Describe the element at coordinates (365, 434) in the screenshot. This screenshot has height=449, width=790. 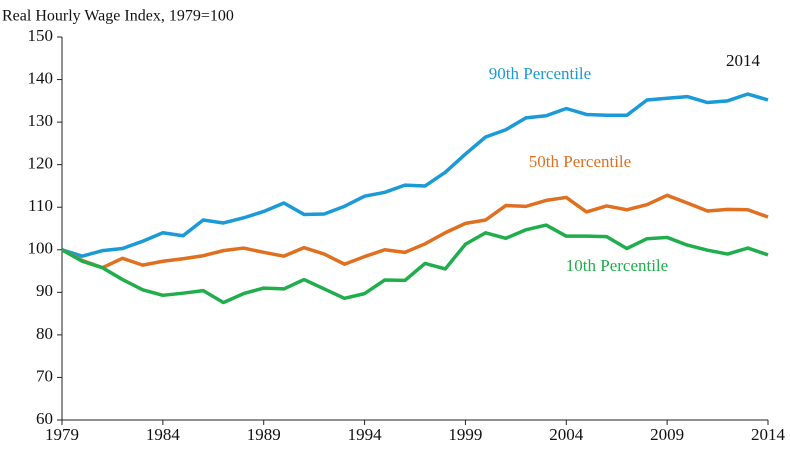
I see `x-tick-label: 1994` at that location.